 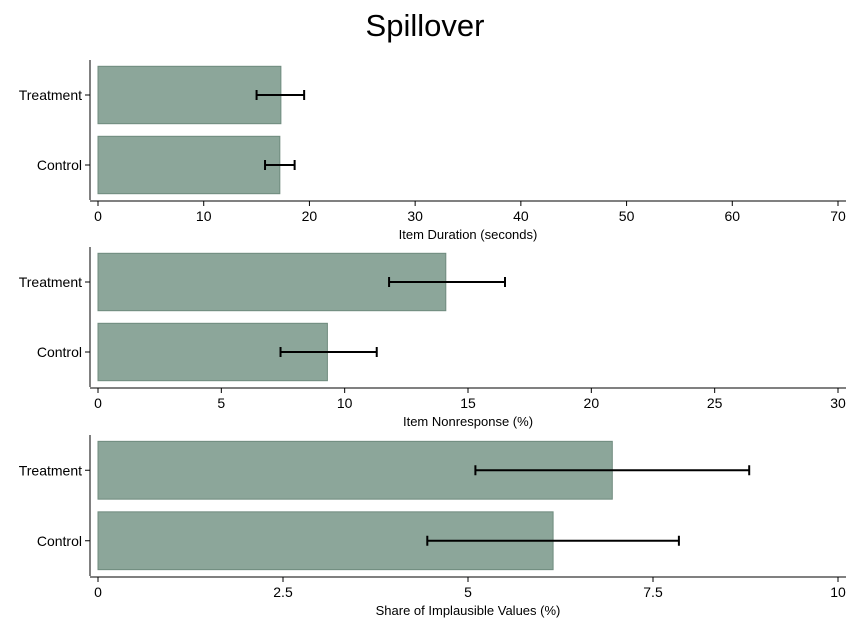 I want to click on x-tick-label: 60, so click(x=732, y=216).